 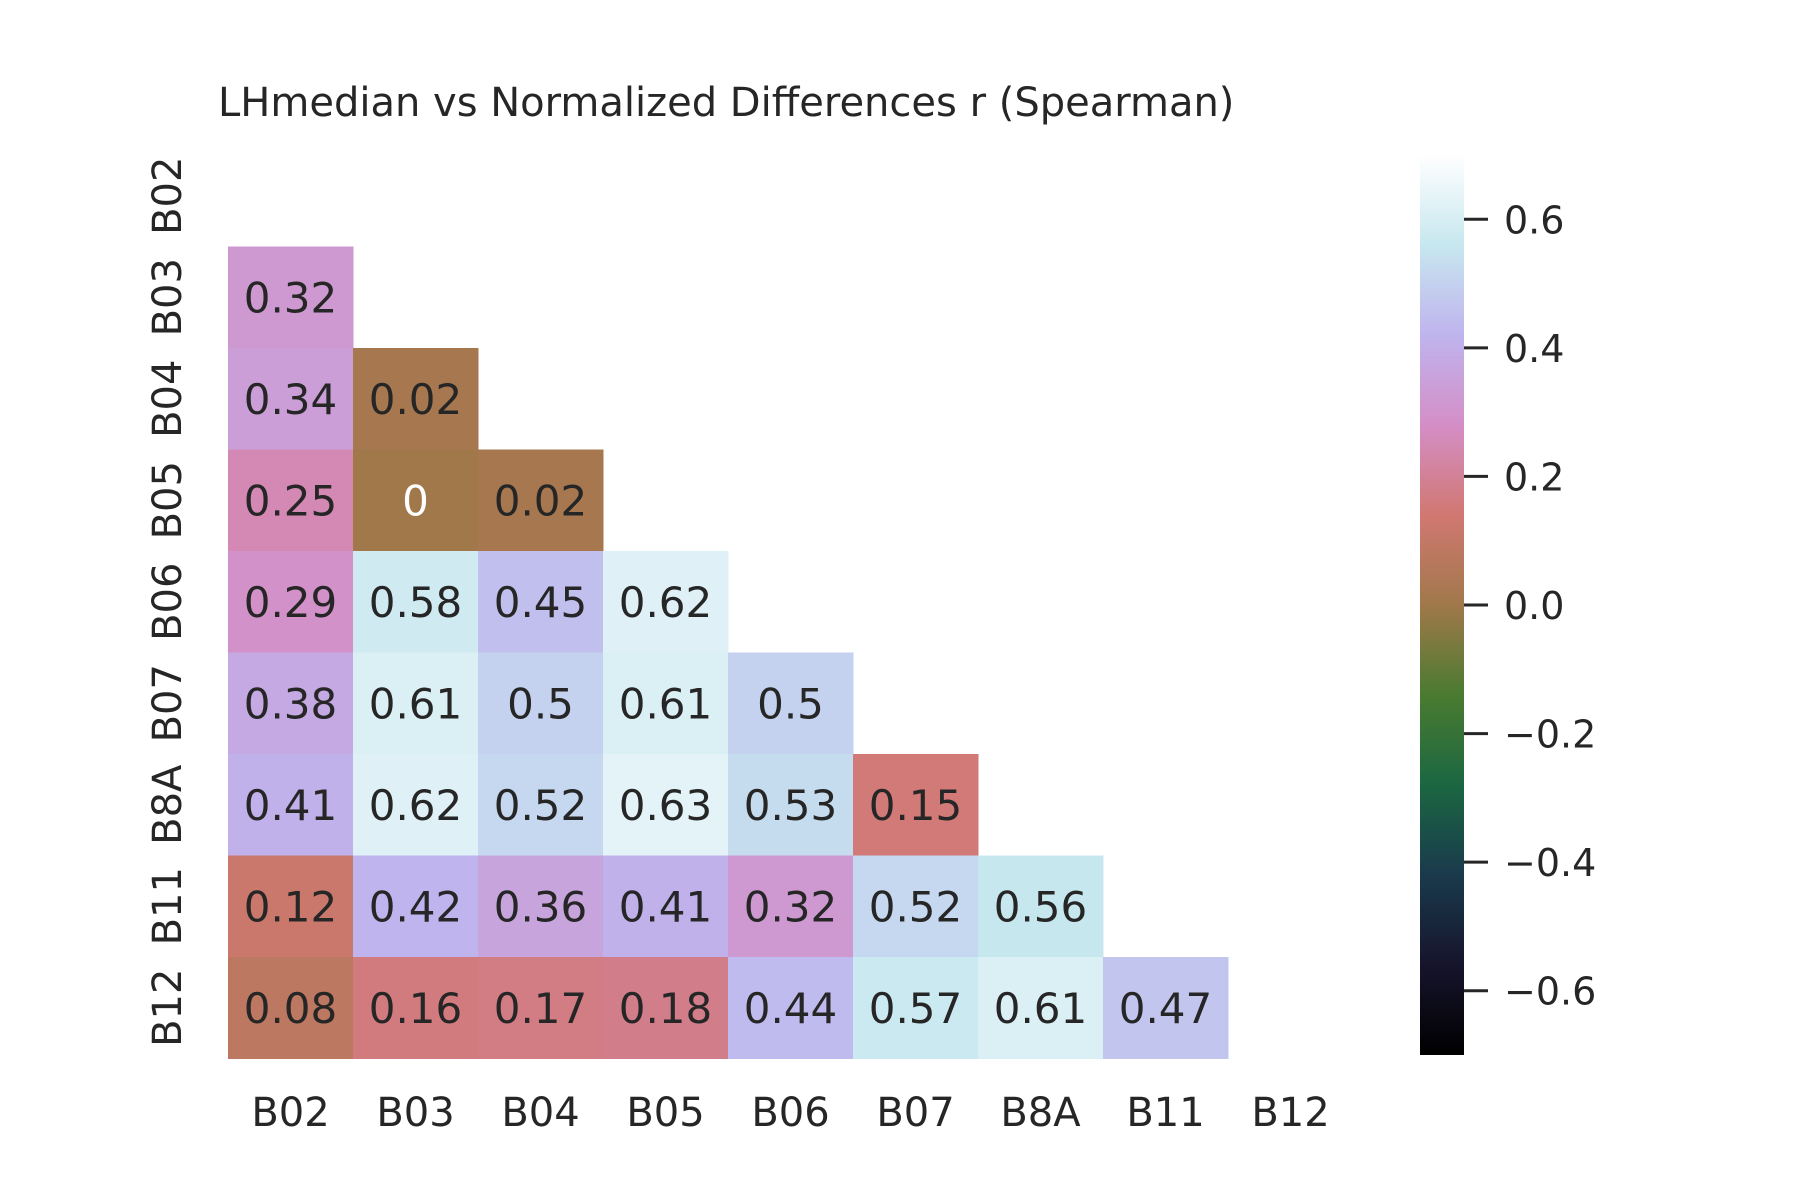 What do you see at coordinates (168, 500) in the screenshot?
I see `y-tick-label: B05` at bounding box center [168, 500].